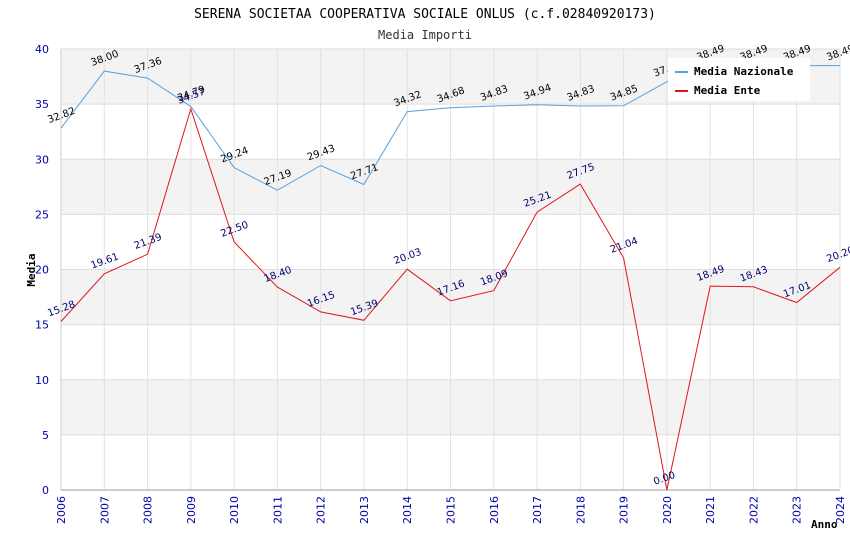 This screenshot has height=550, width=850. Describe the element at coordinates (191, 510) in the screenshot. I see `x-tick-label: 2009` at that location.